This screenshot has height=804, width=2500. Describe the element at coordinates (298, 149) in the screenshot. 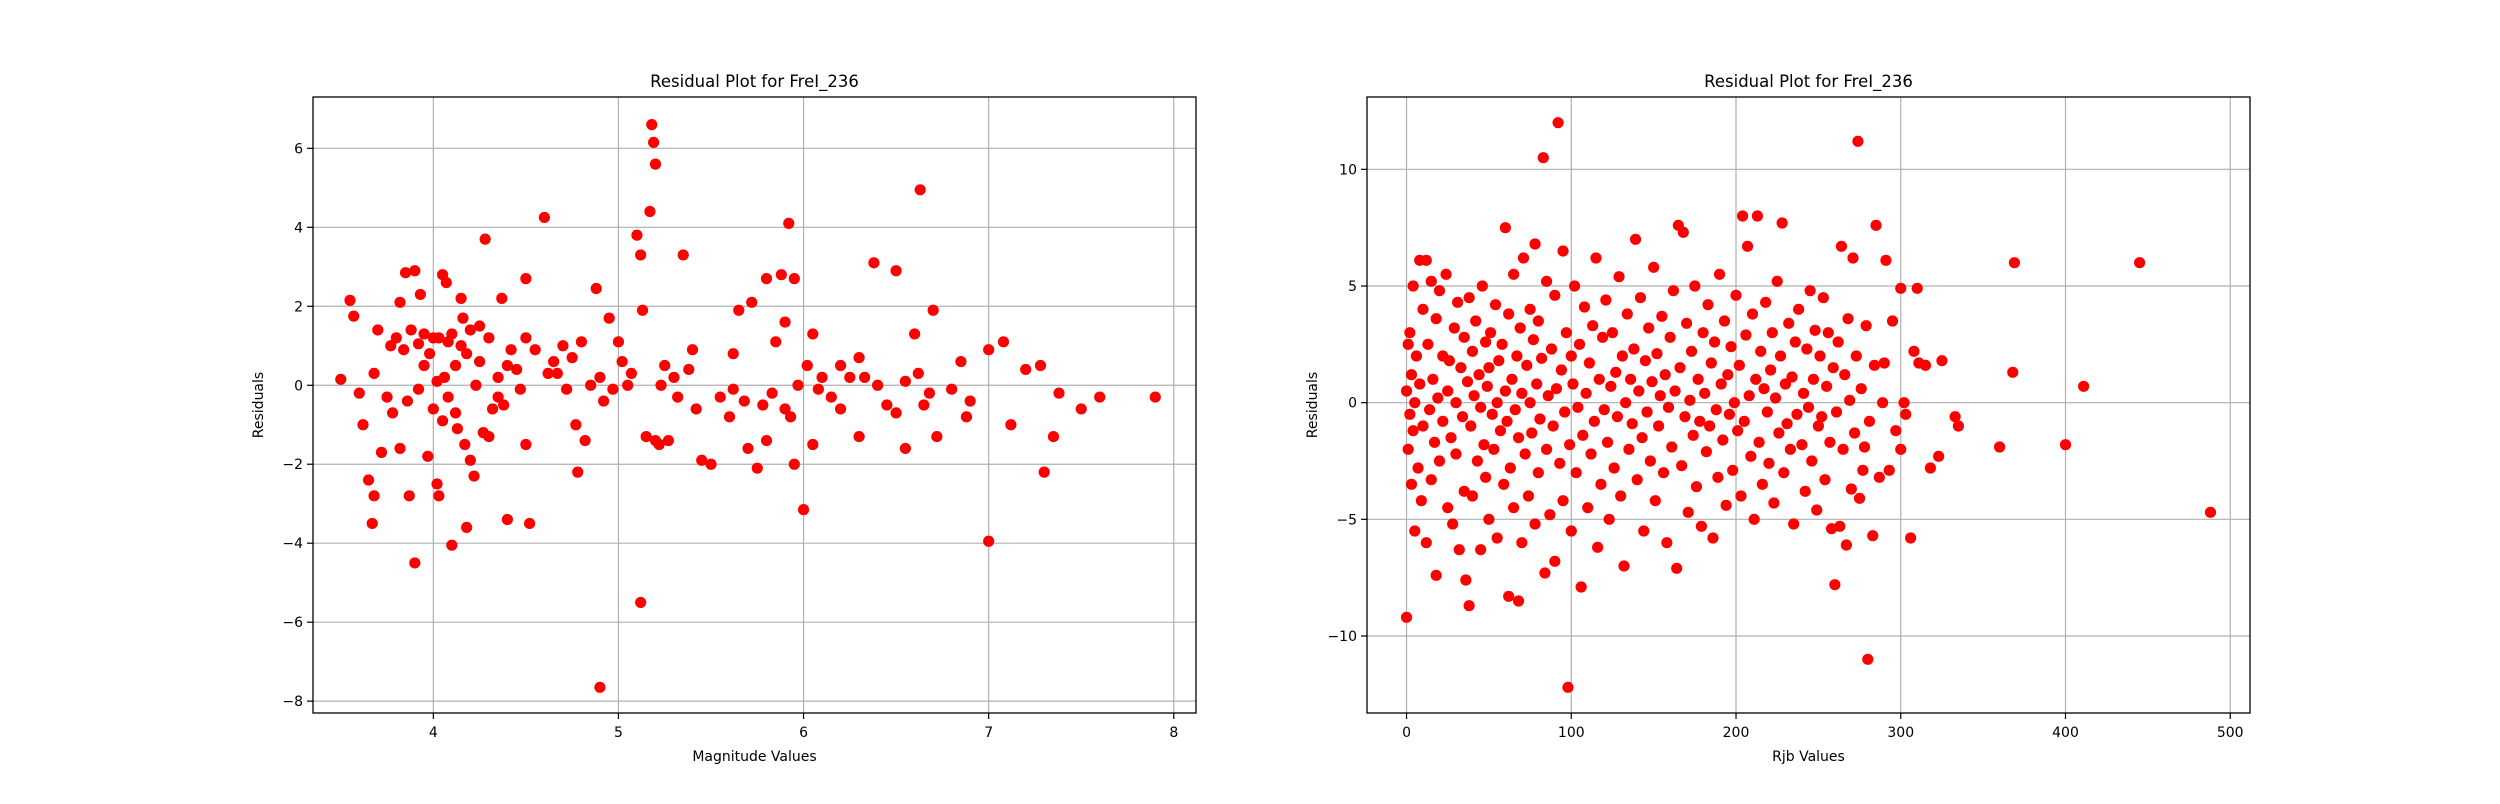

I see `y-tick-label: 6` at that location.